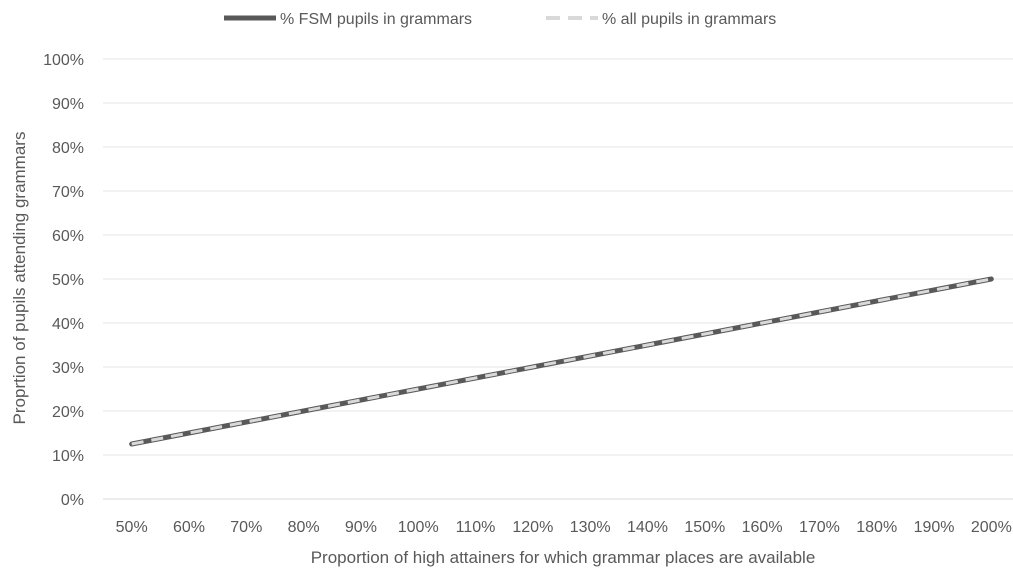  What do you see at coordinates (72, 500) in the screenshot?
I see `y-tick-label-0: 0%` at bounding box center [72, 500].